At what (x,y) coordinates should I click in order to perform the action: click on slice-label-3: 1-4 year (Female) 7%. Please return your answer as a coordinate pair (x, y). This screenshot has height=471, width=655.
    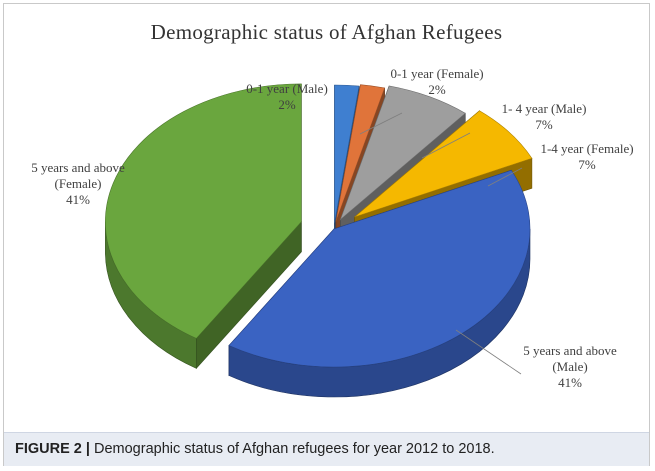
    Looking at the image, I should click on (587, 157).